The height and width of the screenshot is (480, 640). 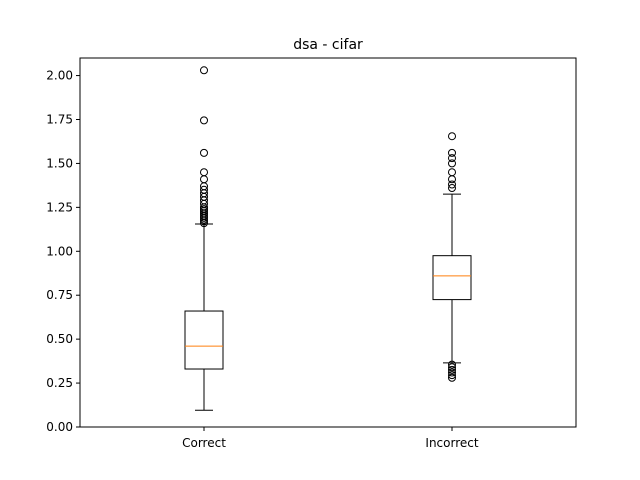 What do you see at coordinates (59, 76) in the screenshot?
I see `y-tick-label: 2.00` at bounding box center [59, 76].